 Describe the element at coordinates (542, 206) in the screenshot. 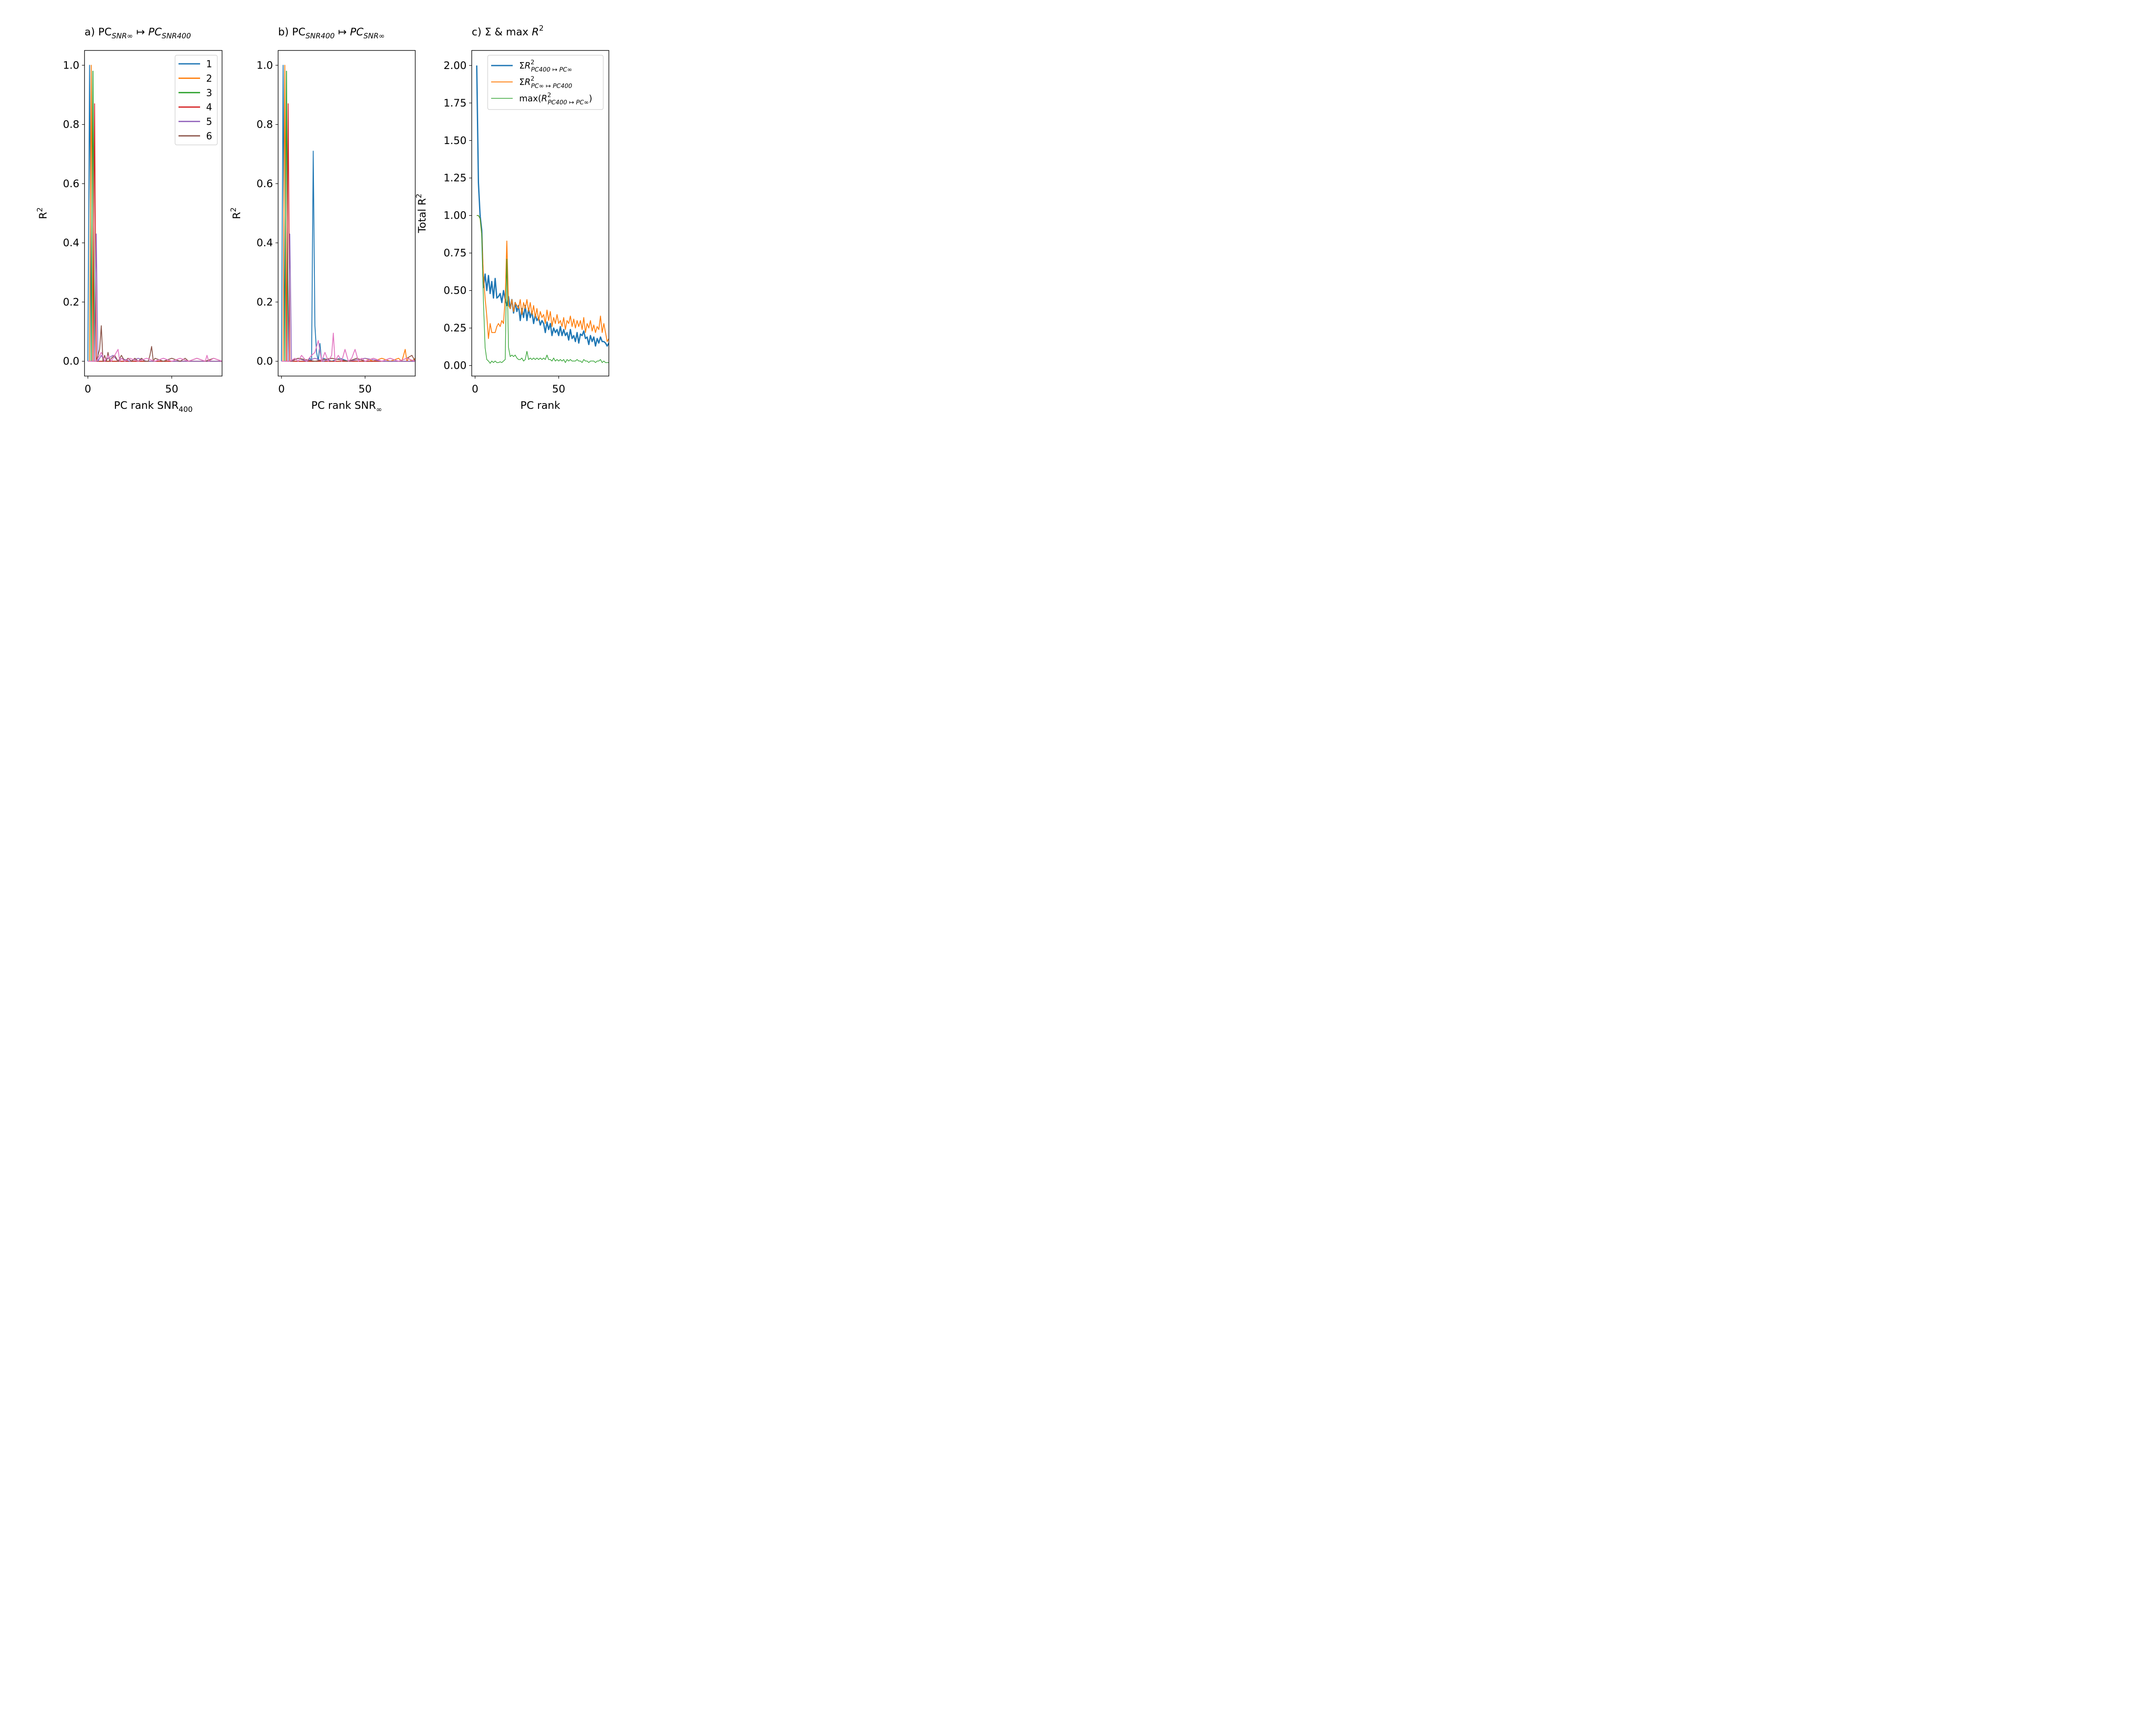

I see `series-line-ΣR²PC400↦PC∞` at that location.